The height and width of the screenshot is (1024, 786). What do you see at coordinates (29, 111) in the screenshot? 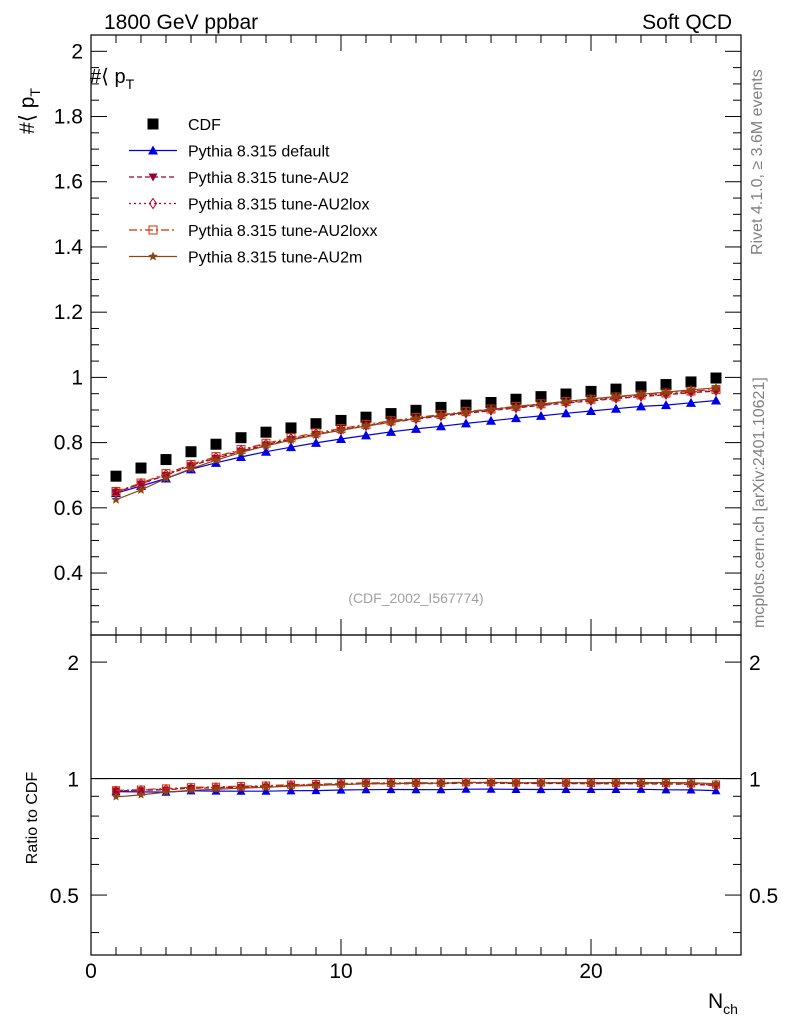
I see `main-y-axis-label: #⟨ pT` at bounding box center [29, 111].